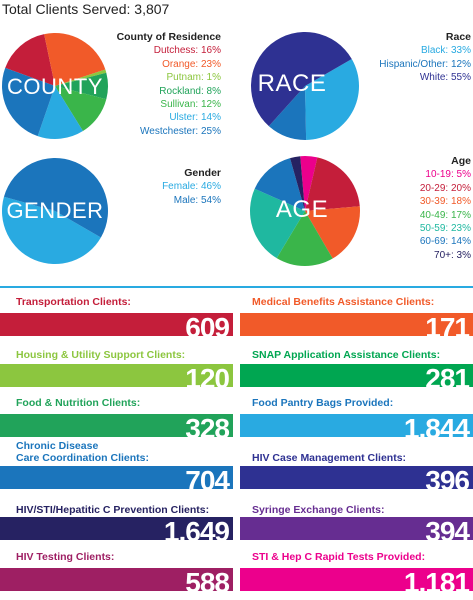 This screenshot has height=600, width=473. I want to click on stat-label: Transportation Clients:, so click(73, 302).